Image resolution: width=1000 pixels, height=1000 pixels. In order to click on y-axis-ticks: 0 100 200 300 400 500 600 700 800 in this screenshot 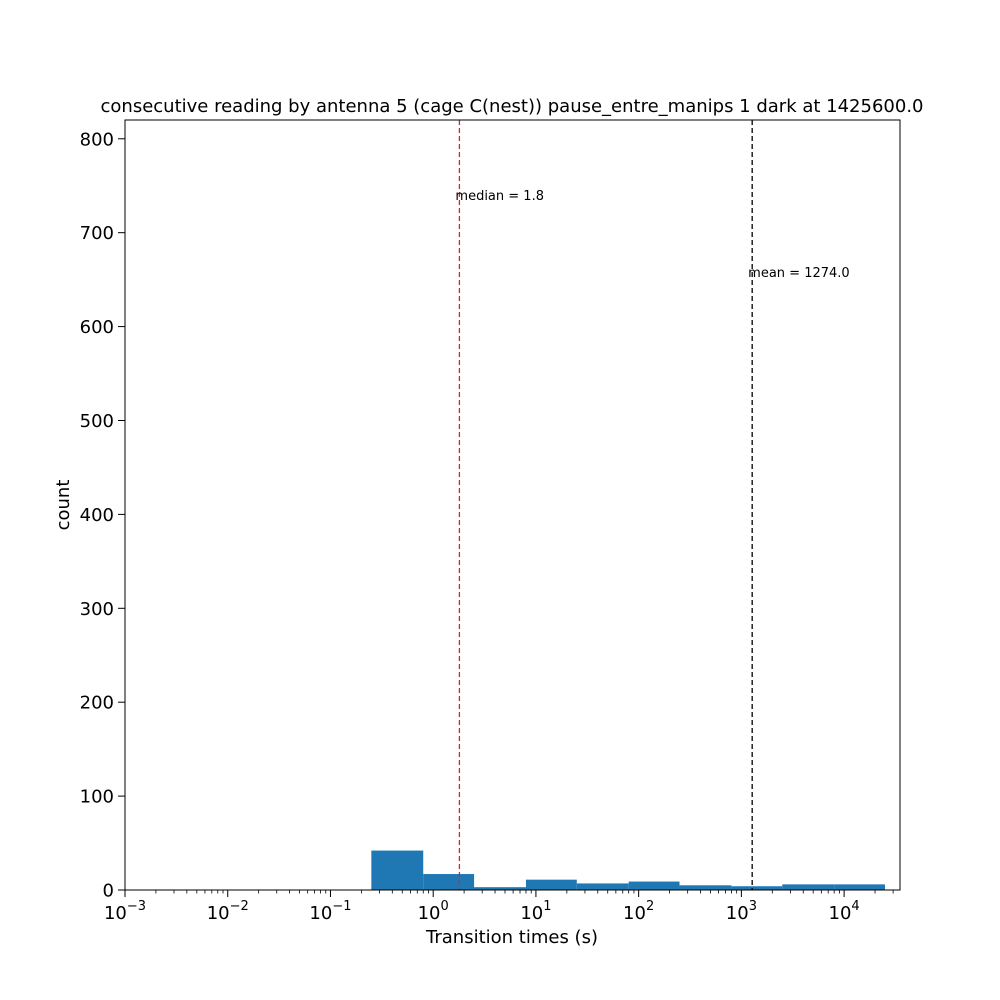, I will do `click(102, 515)`.